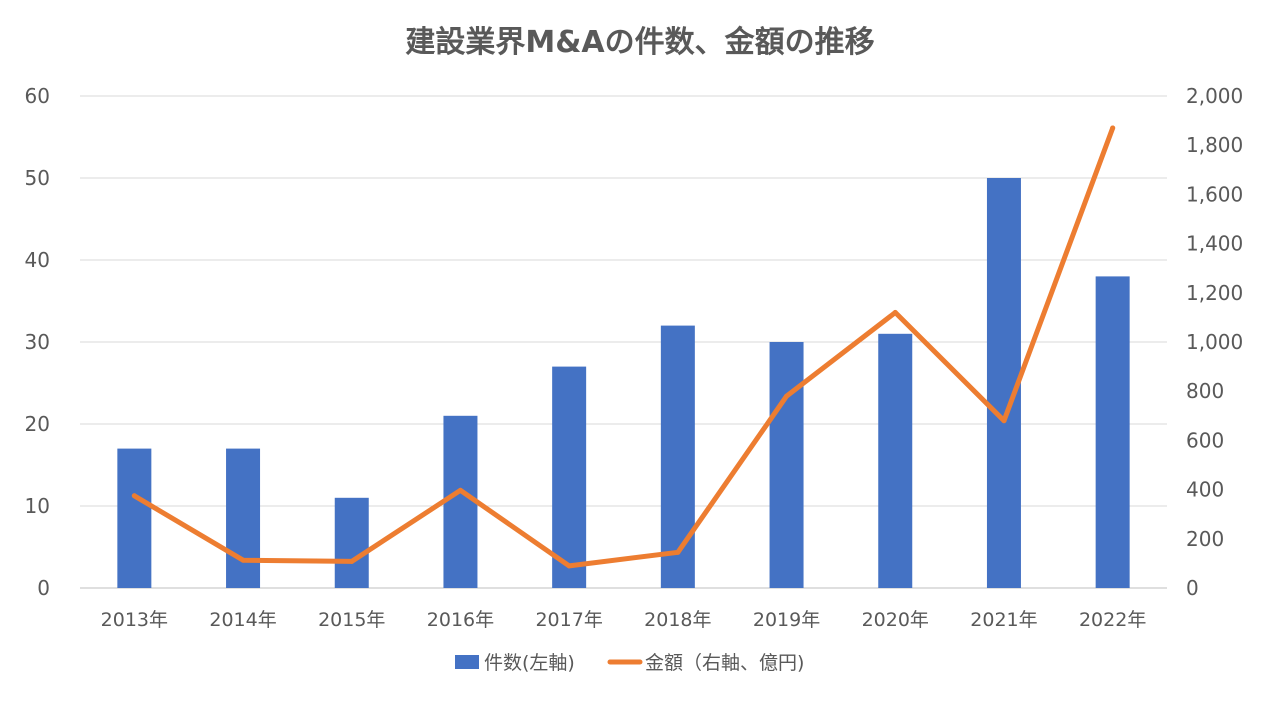 This screenshot has height=720, width=1280. What do you see at coordinates (1205, 490) in the screenshot?
I see `right-tick-label: 400` at bounding box center [1205, 490].